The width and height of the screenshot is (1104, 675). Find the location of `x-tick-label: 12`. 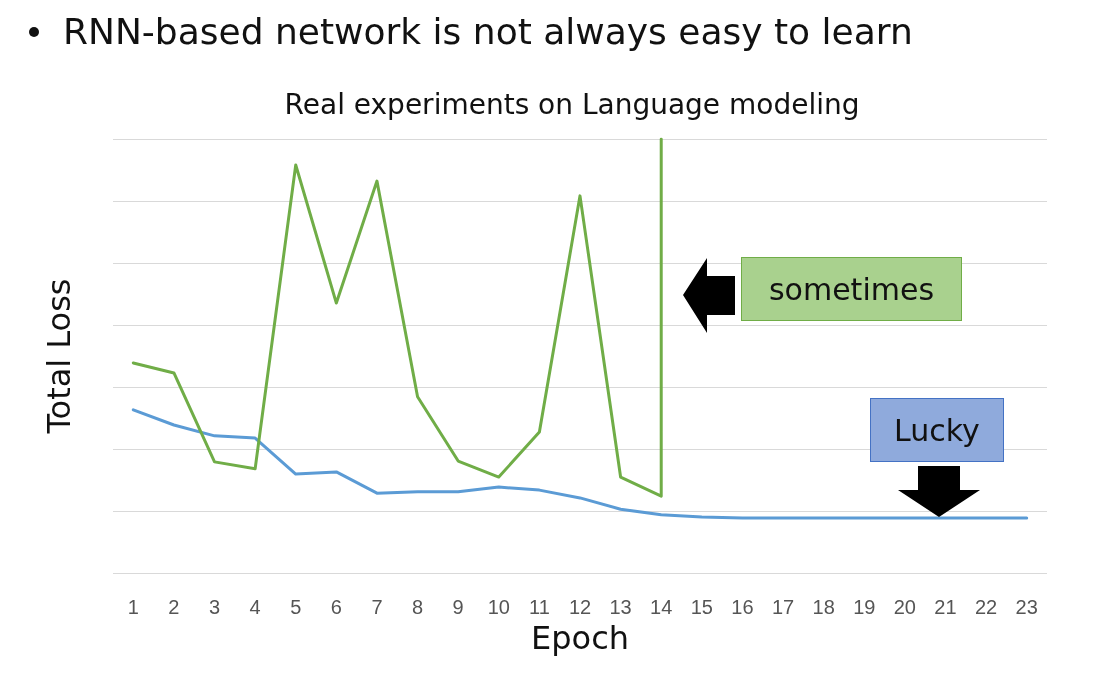

x-tick-label: 12 is located at coordinates (580, 607).